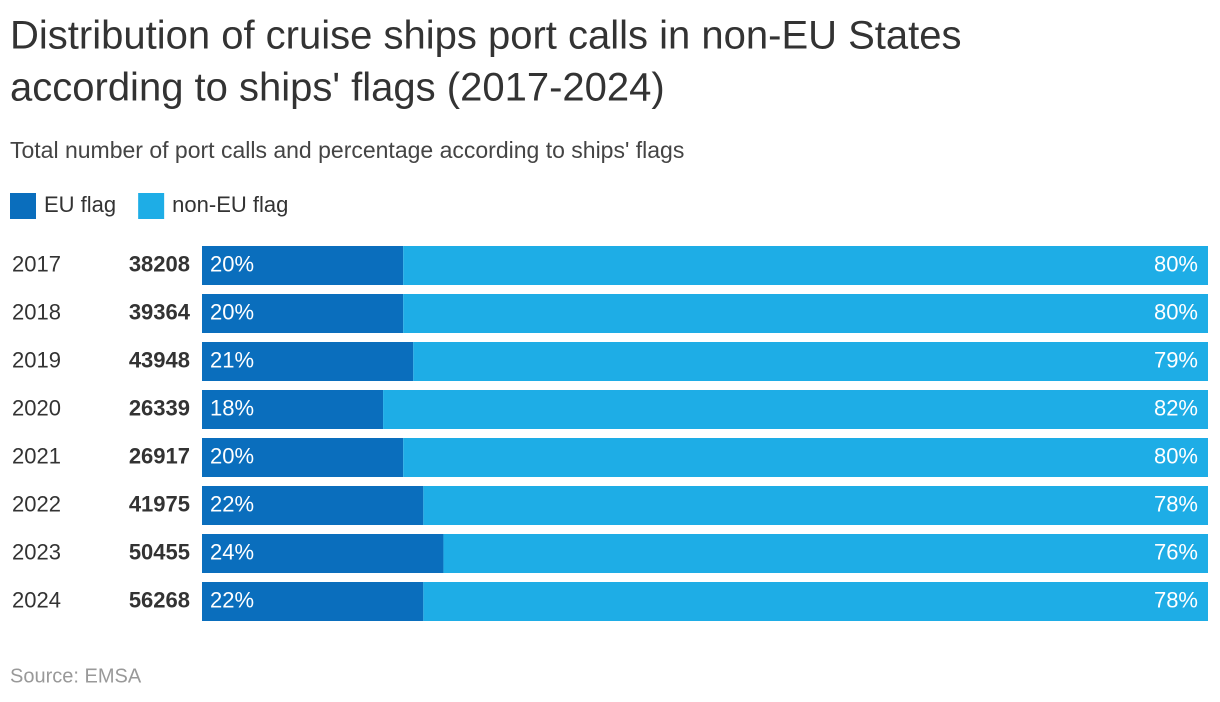 Image resolution: width=1220 pixels, height=702 pixels. What do you see at coordinates (337, 88) in the screenshot?
I see `chart-title: according to ships' flags (2017-2024)` at bounding box center [337, 88].